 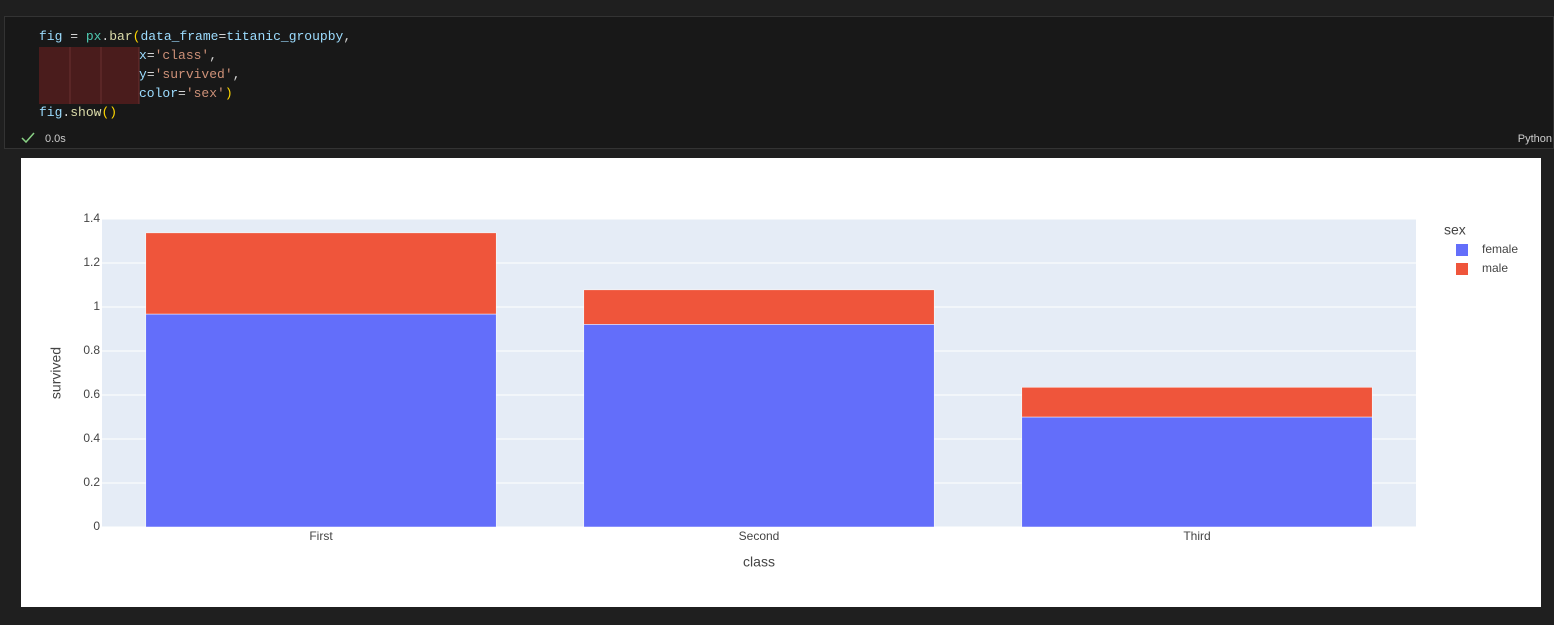 What do you see at coordinates (91, 482) in the screenshot?
I see `y-tick-label: 0.2` at bounding box center [91, 482].